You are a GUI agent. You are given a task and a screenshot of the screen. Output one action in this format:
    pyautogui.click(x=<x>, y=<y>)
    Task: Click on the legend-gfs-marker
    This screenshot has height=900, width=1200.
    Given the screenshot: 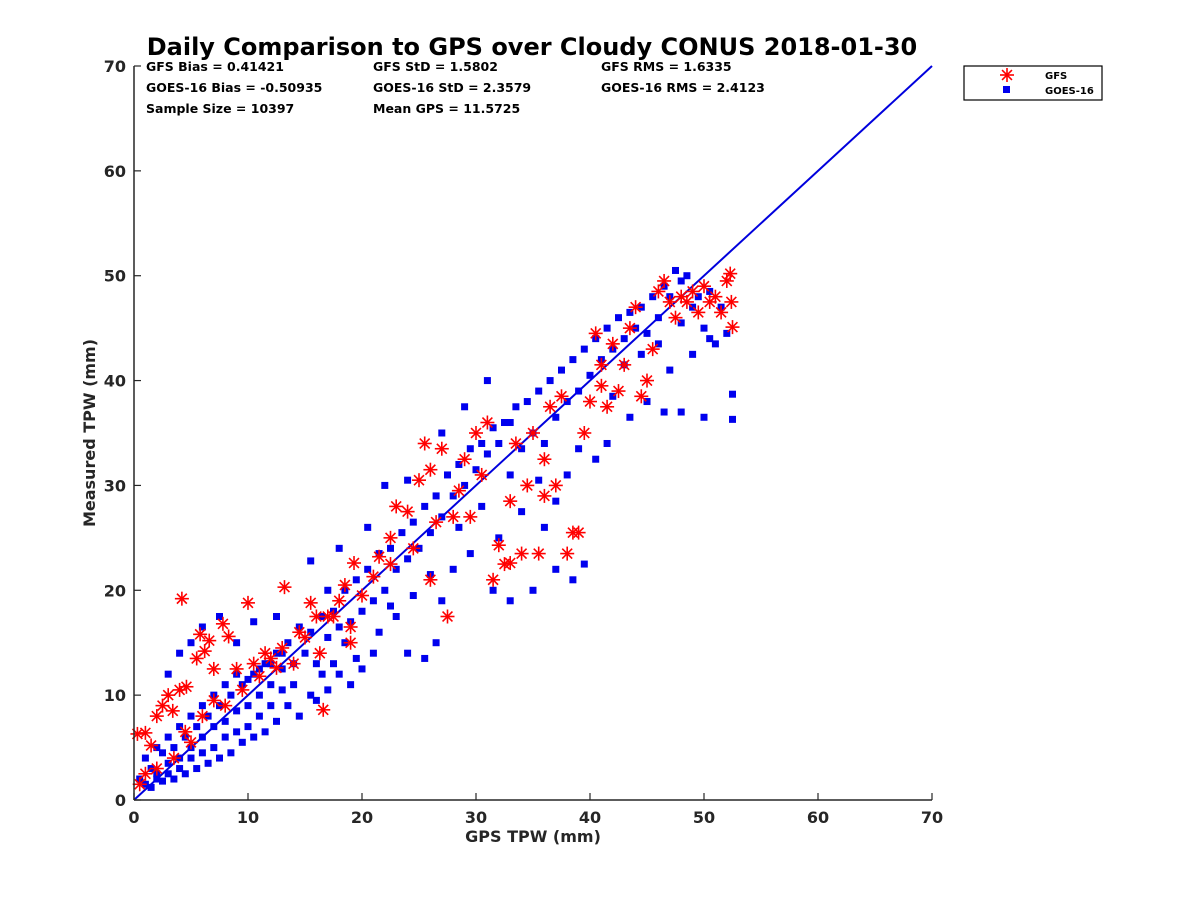 What is the action you would take?
    pyautogui.click(x=1007, y=75)
    